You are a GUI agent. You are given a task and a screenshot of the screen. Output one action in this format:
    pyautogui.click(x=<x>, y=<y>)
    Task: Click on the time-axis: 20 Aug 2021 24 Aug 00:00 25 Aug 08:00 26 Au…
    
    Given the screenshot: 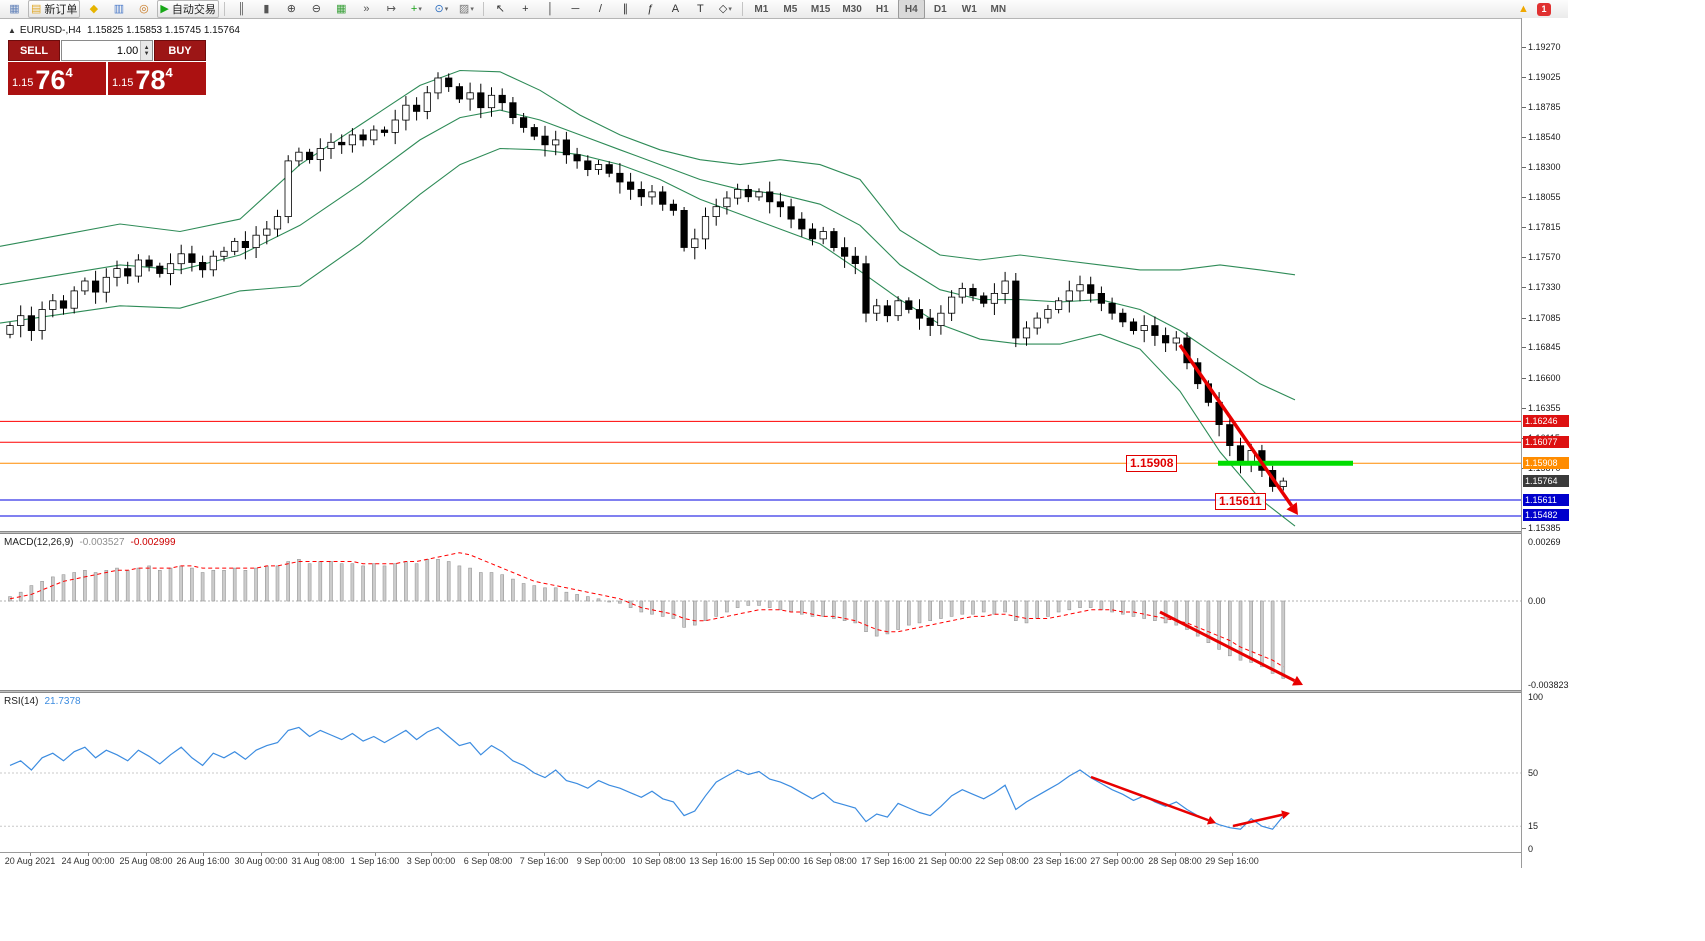 What is the action you would take?
    pyautogui.click(x=760, y=860)
    